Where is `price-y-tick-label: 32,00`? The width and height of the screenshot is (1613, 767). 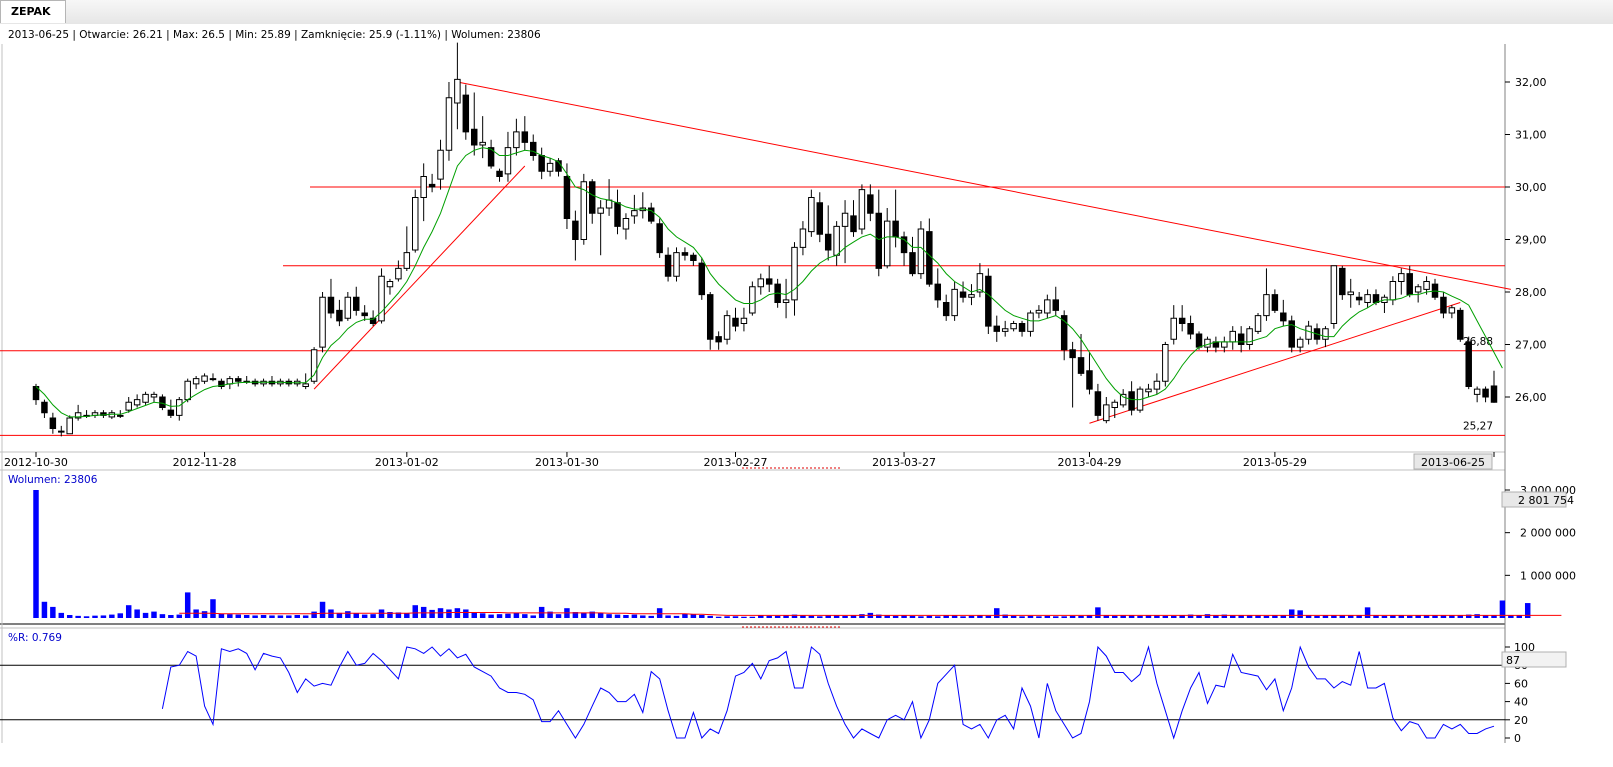
price-y-tick-label: 32,00 is located at coordinates (1531, 82).